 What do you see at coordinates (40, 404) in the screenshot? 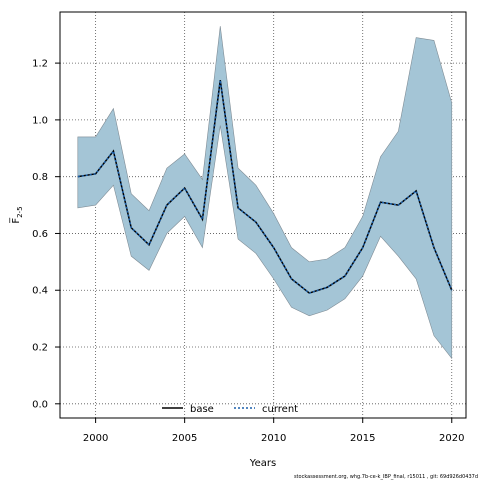
I see `y-tick-label: 0.0` at bounding box center [40, 404].